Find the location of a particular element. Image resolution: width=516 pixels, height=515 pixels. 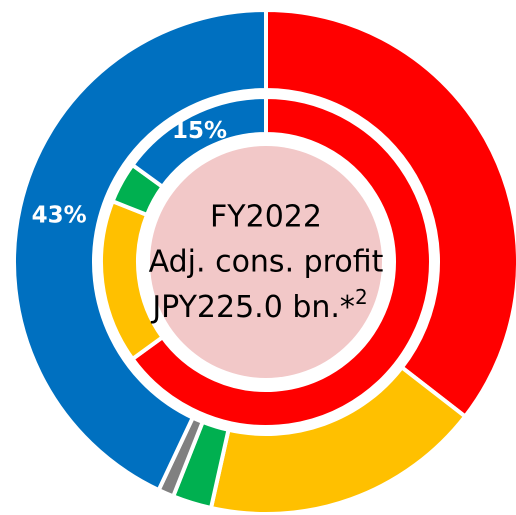

center-line: Adj. cons. profit is located at coordinates (266, 262).